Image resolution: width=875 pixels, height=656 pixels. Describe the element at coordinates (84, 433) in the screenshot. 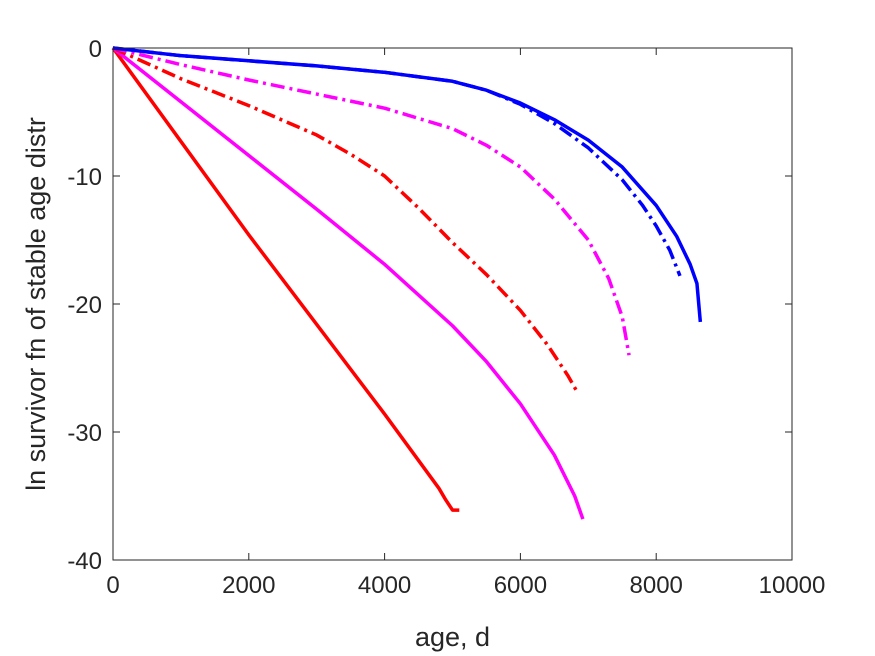

I see `y-tick-label: -30` at that location.